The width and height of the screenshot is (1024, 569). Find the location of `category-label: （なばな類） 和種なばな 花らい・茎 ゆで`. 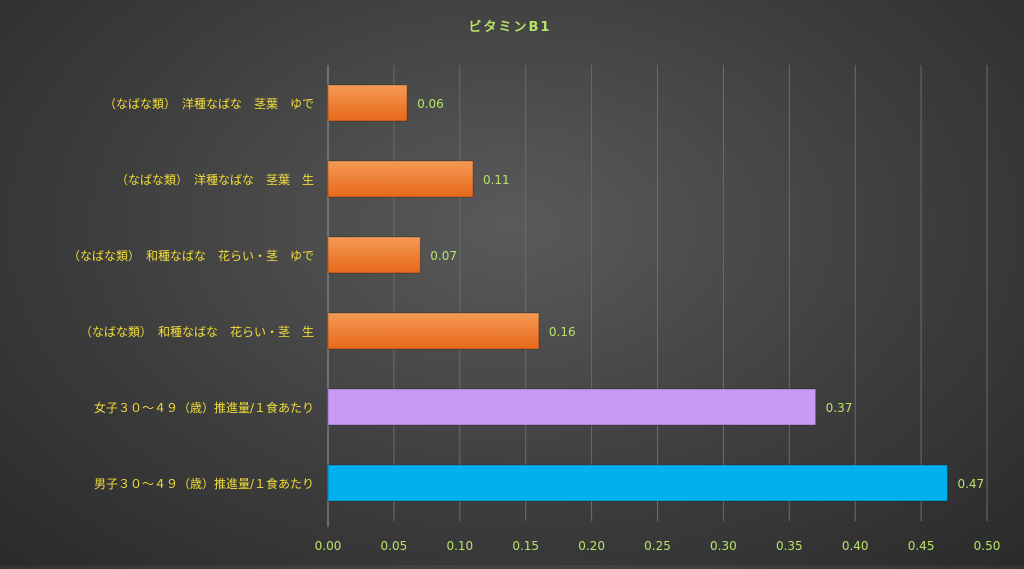

category-label: （なばな類） 和種なばな 花らい・茎 ゆで is located at coordinates (191, 255).